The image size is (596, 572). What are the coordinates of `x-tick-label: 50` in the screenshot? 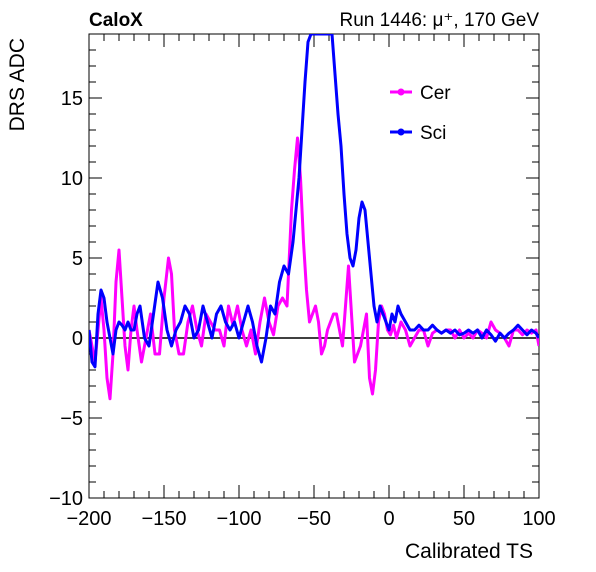 It's located at (464, 519).